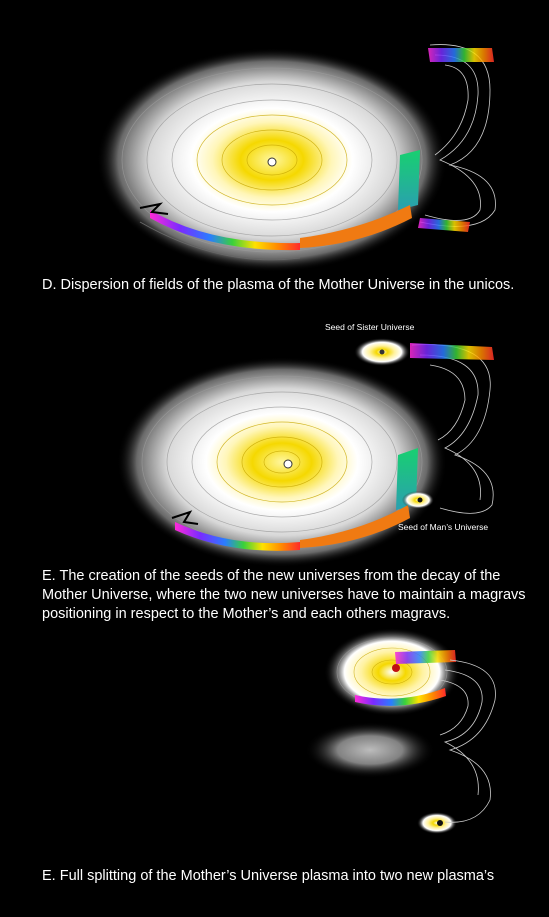 This screenshot has width=549, height=917. What do you see at coordinates (409, 180) in the screenshot?
I see `teal-field-wedge` at bounding box center [409, 180].